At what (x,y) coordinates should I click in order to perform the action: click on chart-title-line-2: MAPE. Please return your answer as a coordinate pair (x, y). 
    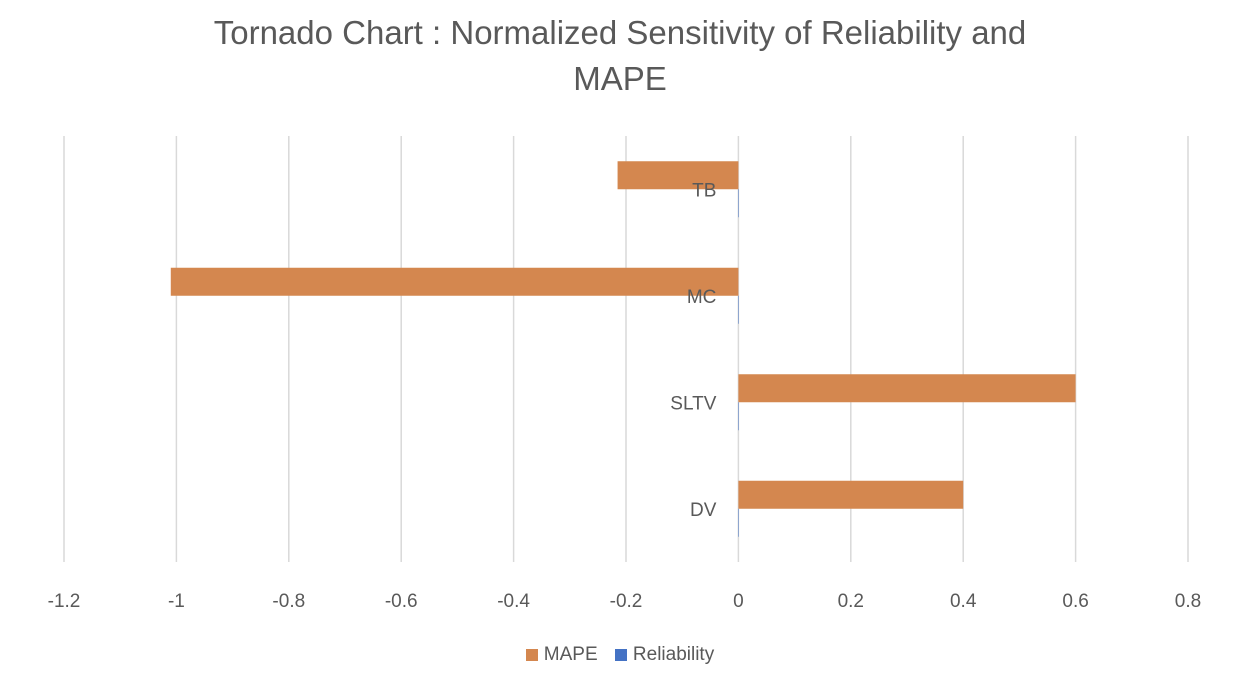
    Looking at the image, I should click on (620, 78).